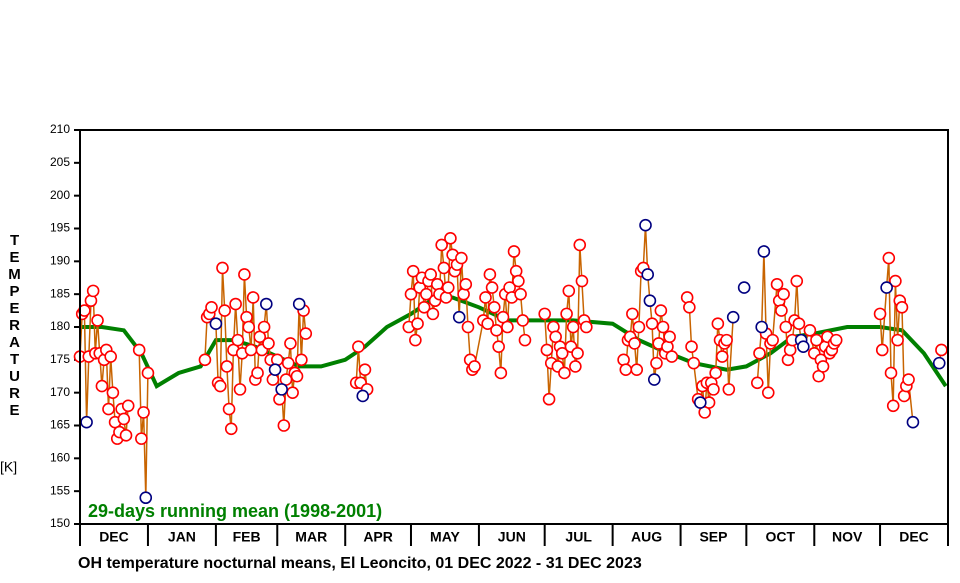  What do you see at coordinates (512, 537) in the screenshot?
I see `x-tick-label: JUN` at bounding box center [512, 537].